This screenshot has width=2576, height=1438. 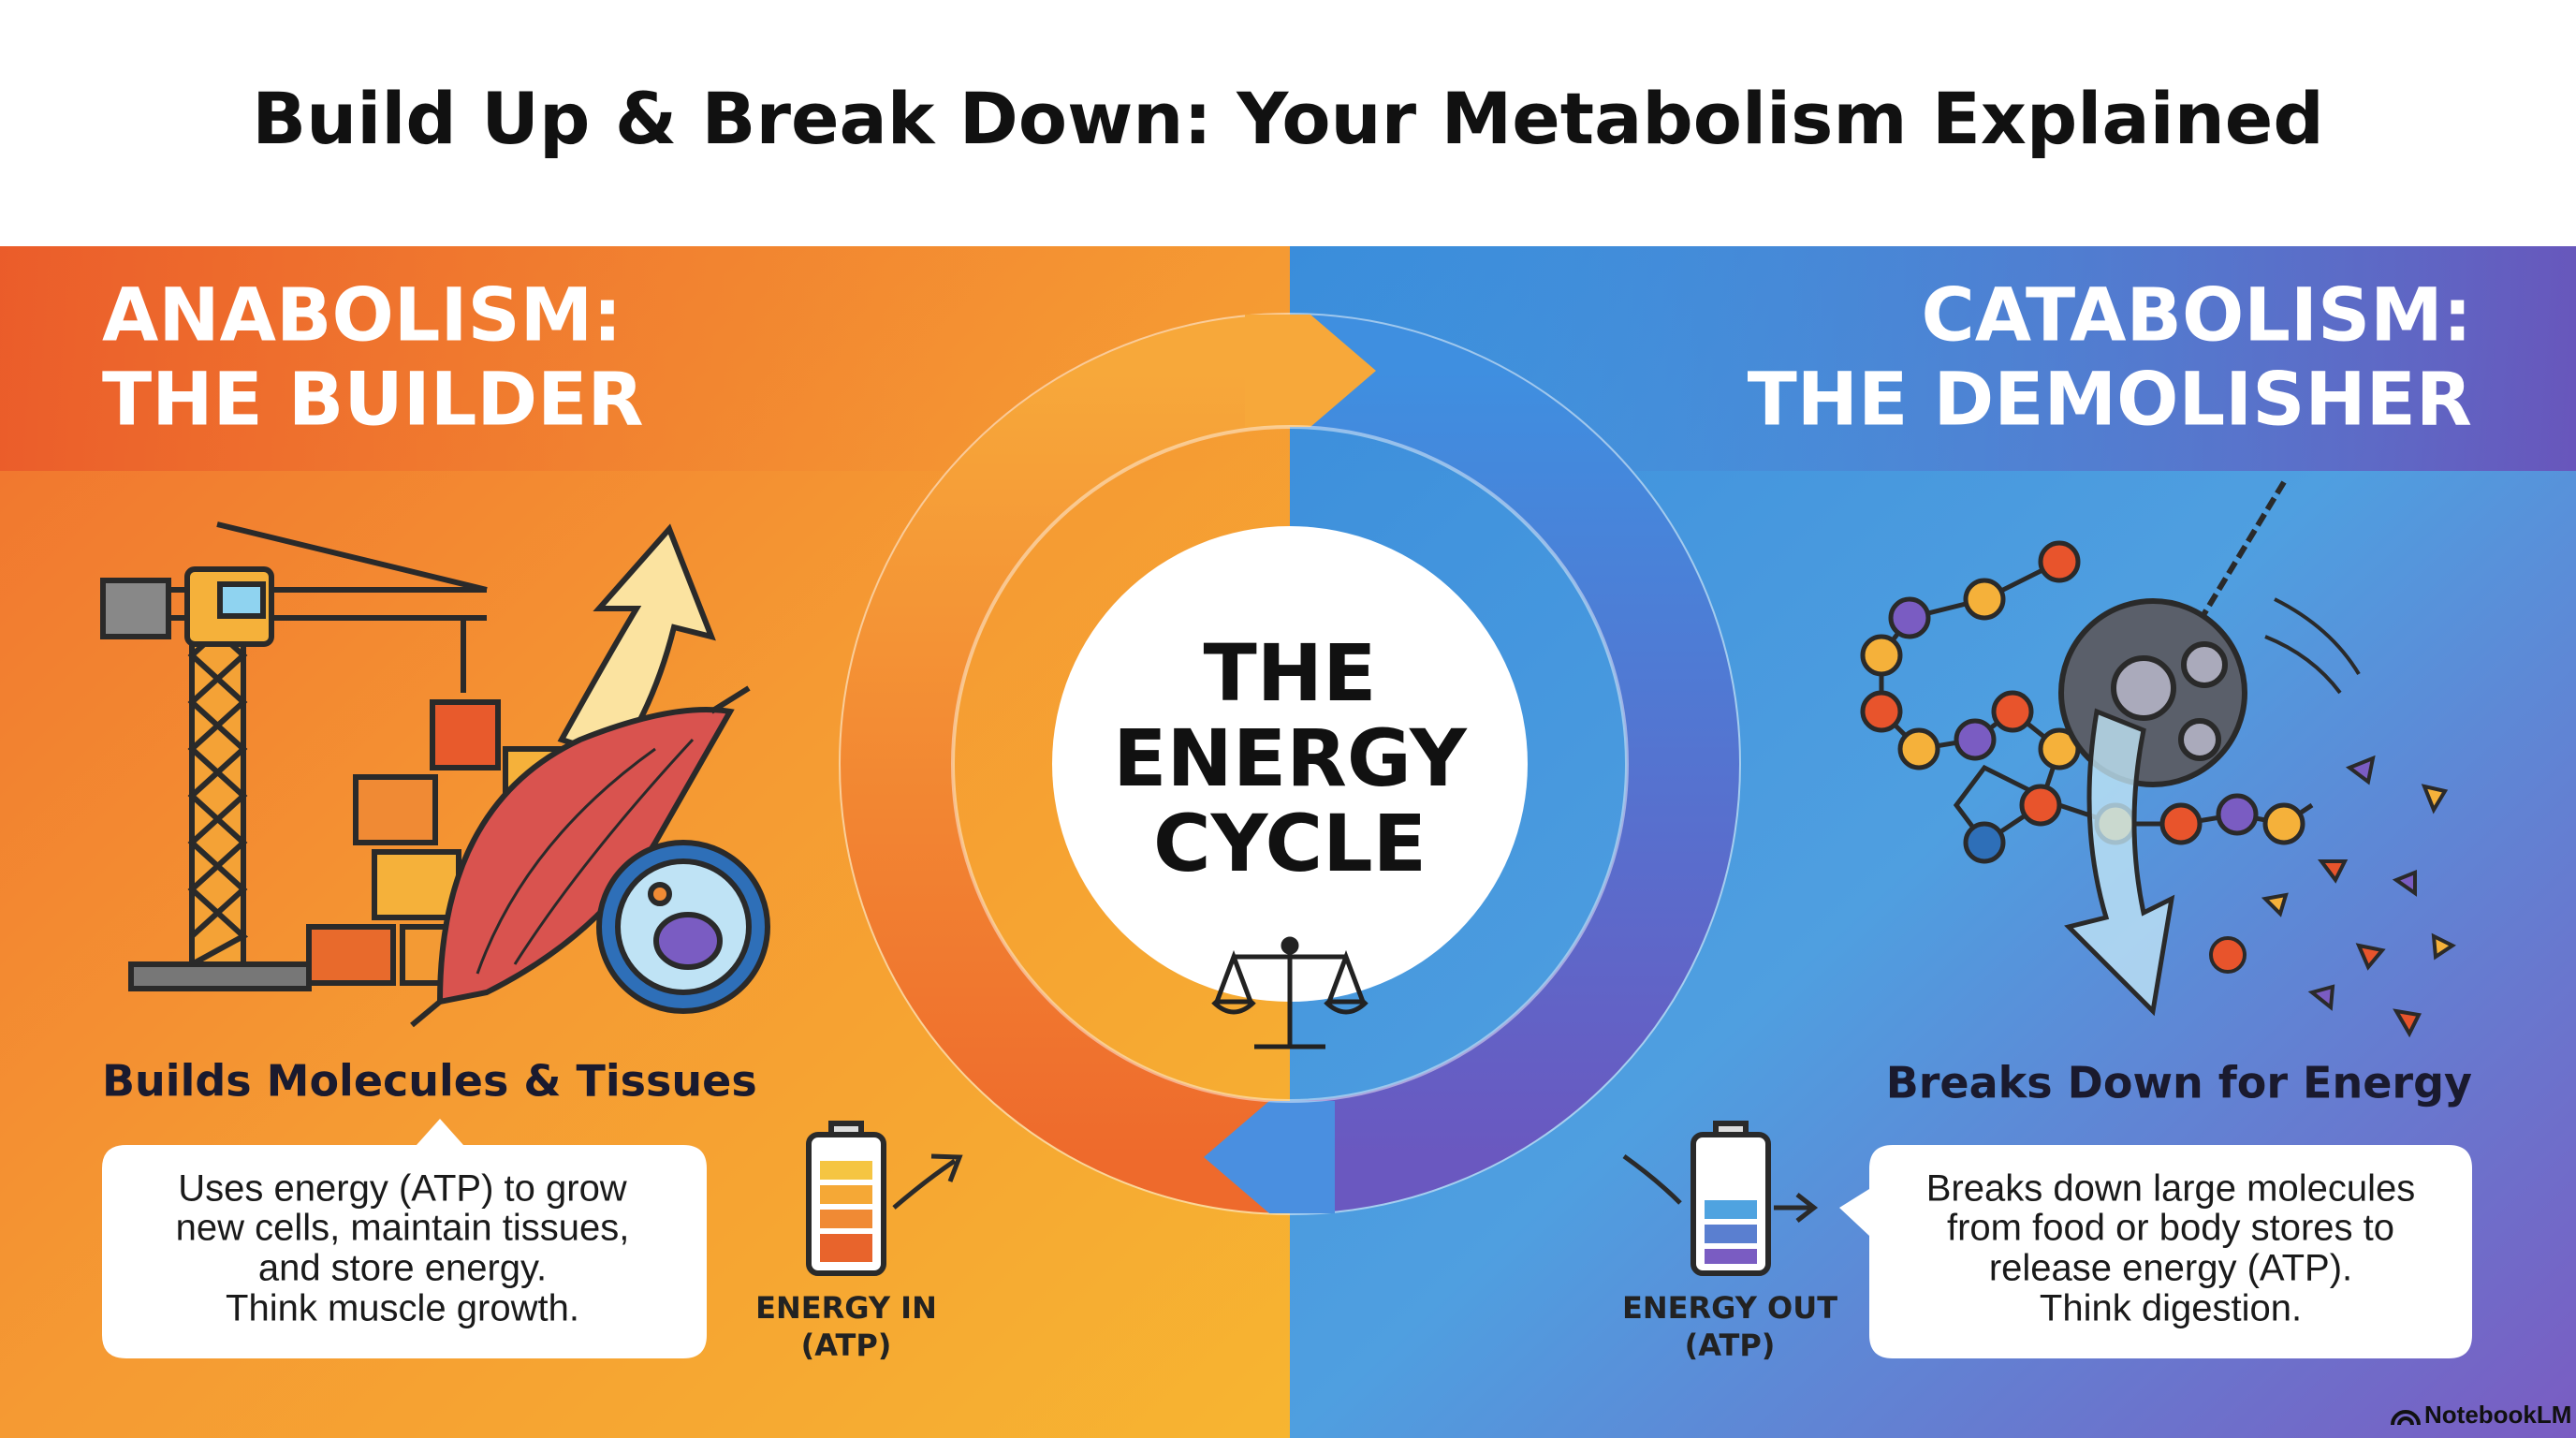 What do you see at coordinates (1290, 843) in the screenshot?
I see `center-label: CYCLE` at bounding box center [1290, 843].